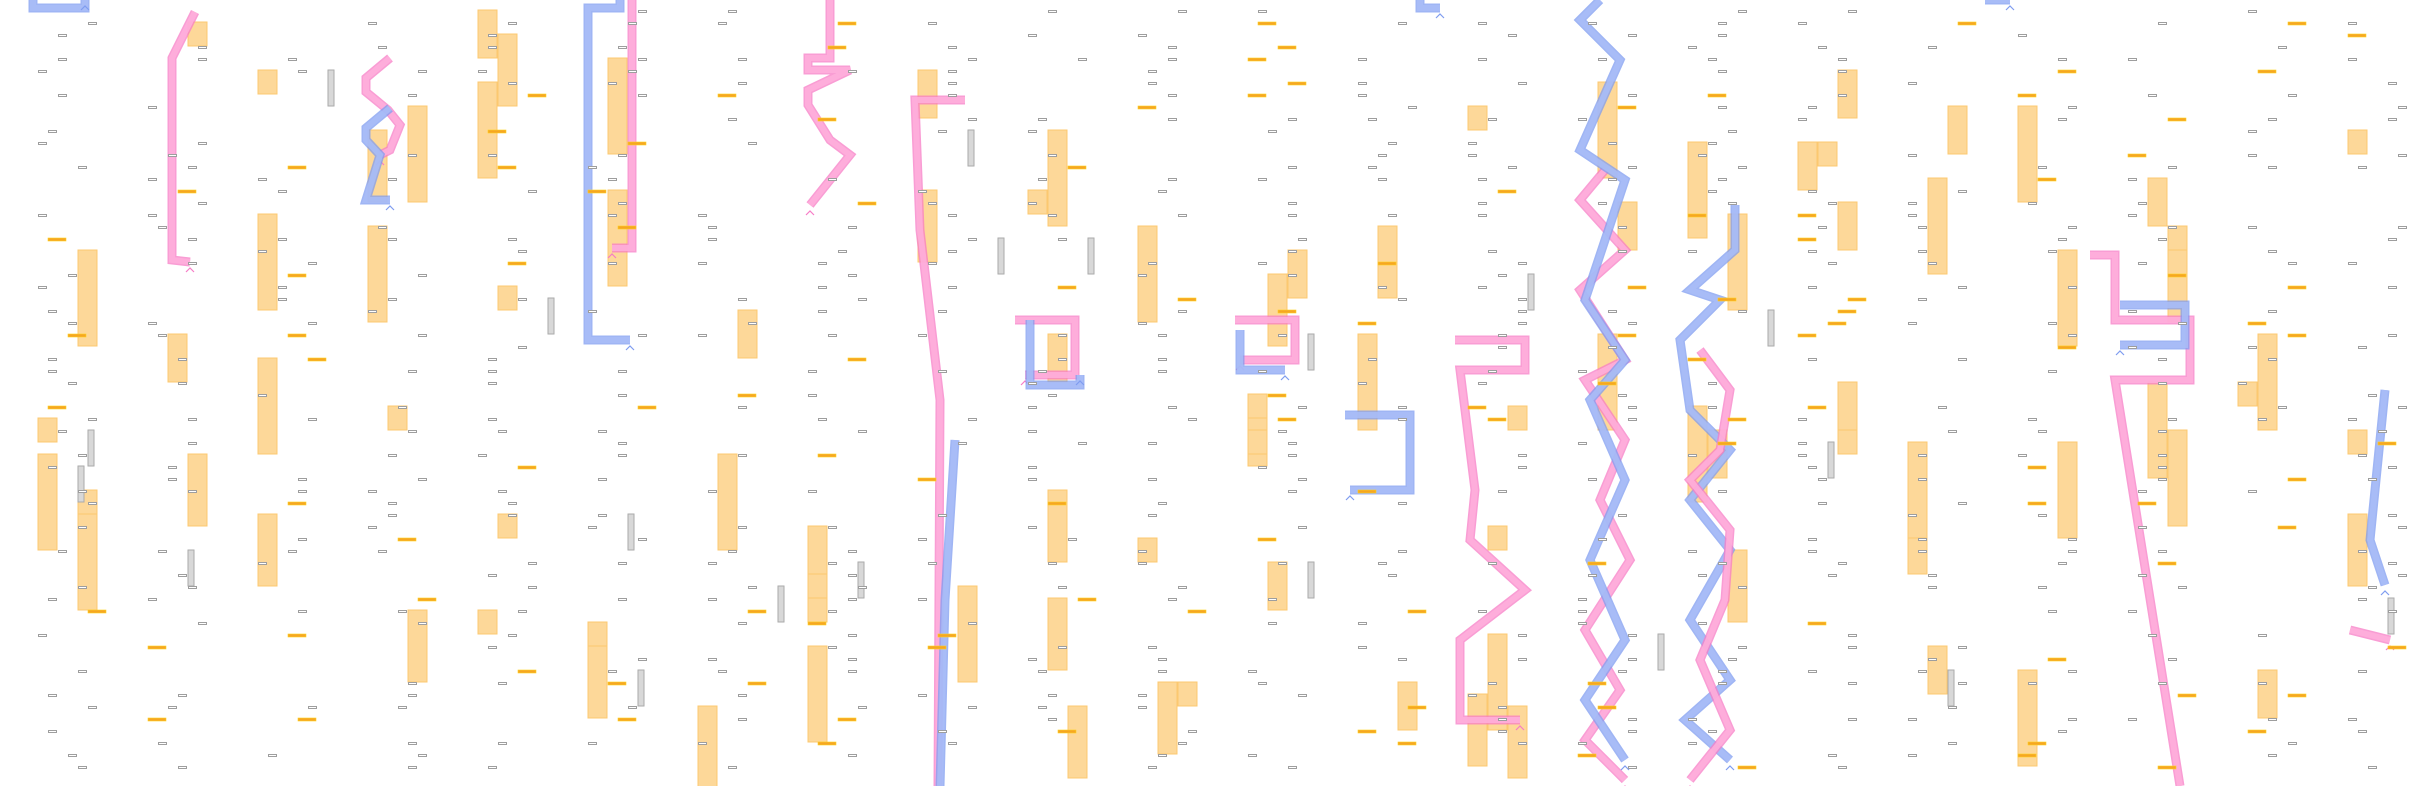  I want to click on blue-path, so click(1602, 381).